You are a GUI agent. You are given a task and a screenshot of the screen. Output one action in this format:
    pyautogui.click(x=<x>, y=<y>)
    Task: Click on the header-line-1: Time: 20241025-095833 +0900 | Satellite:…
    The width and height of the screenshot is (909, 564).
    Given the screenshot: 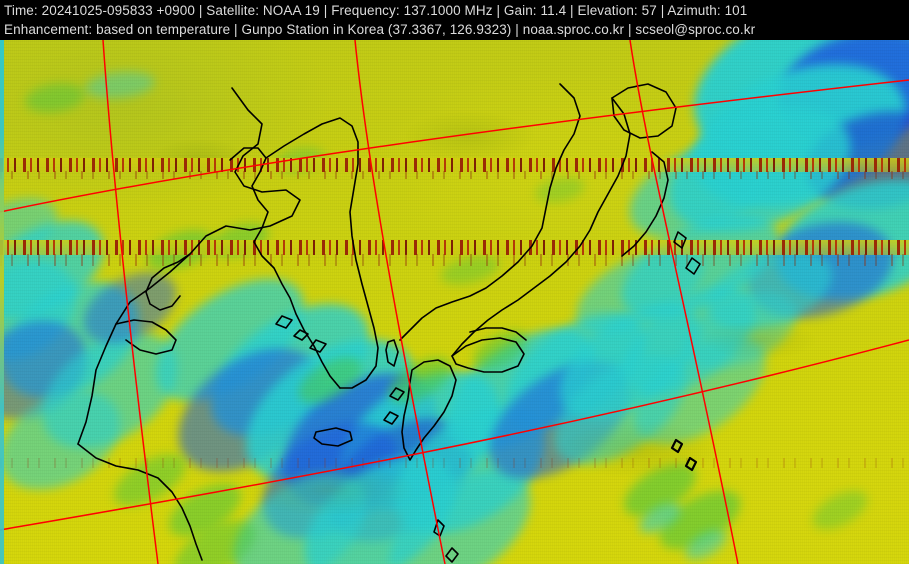 What is the action you would take?
    pyautogui.click(x=375, y=10)
    